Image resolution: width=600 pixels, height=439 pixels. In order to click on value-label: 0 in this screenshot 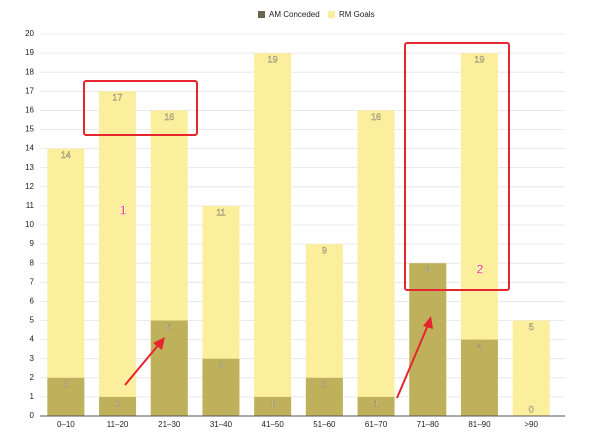, I will do `click(531, 409)`.